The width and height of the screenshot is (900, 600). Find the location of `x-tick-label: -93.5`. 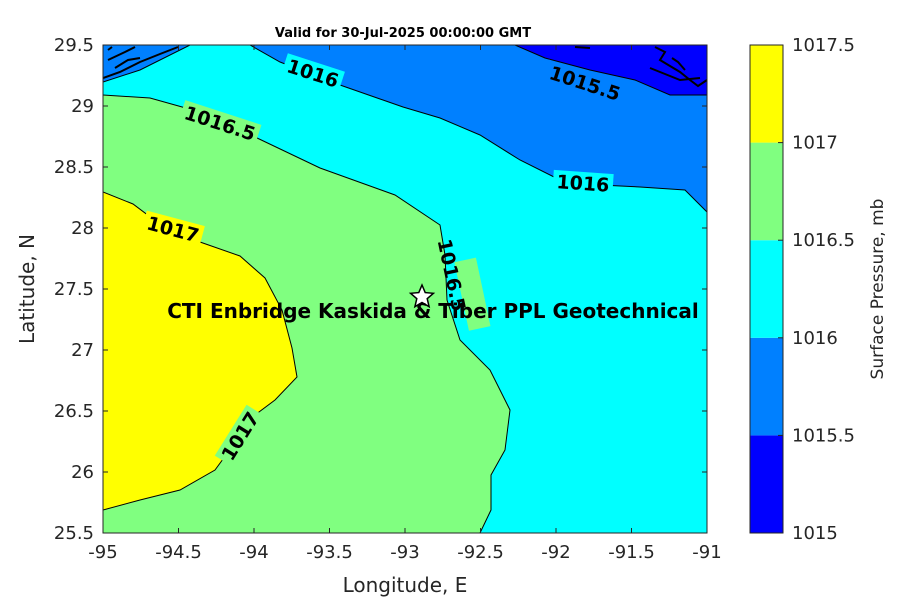

x-tick-label: -93.5 is located at coordinates (329, 552).